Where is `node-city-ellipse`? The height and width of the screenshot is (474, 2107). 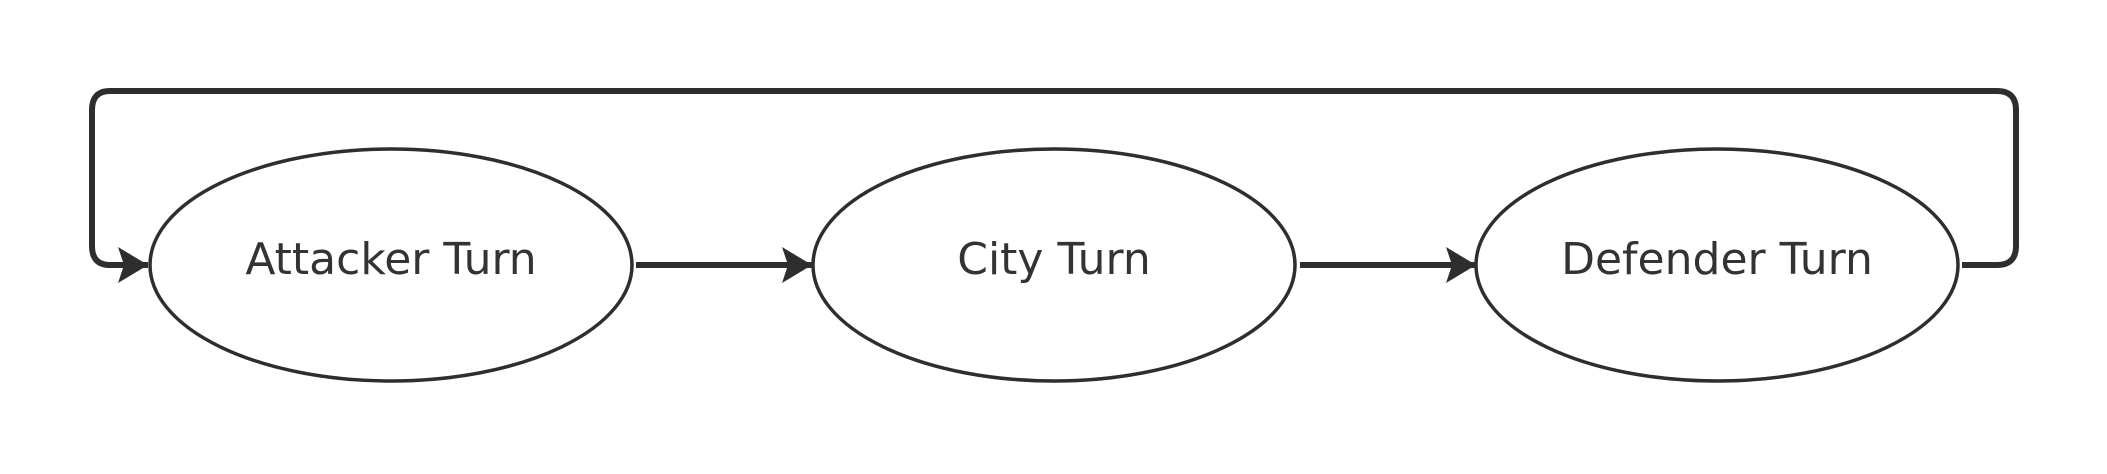 node-city-ellipse is located at coordinates (1054, 265).